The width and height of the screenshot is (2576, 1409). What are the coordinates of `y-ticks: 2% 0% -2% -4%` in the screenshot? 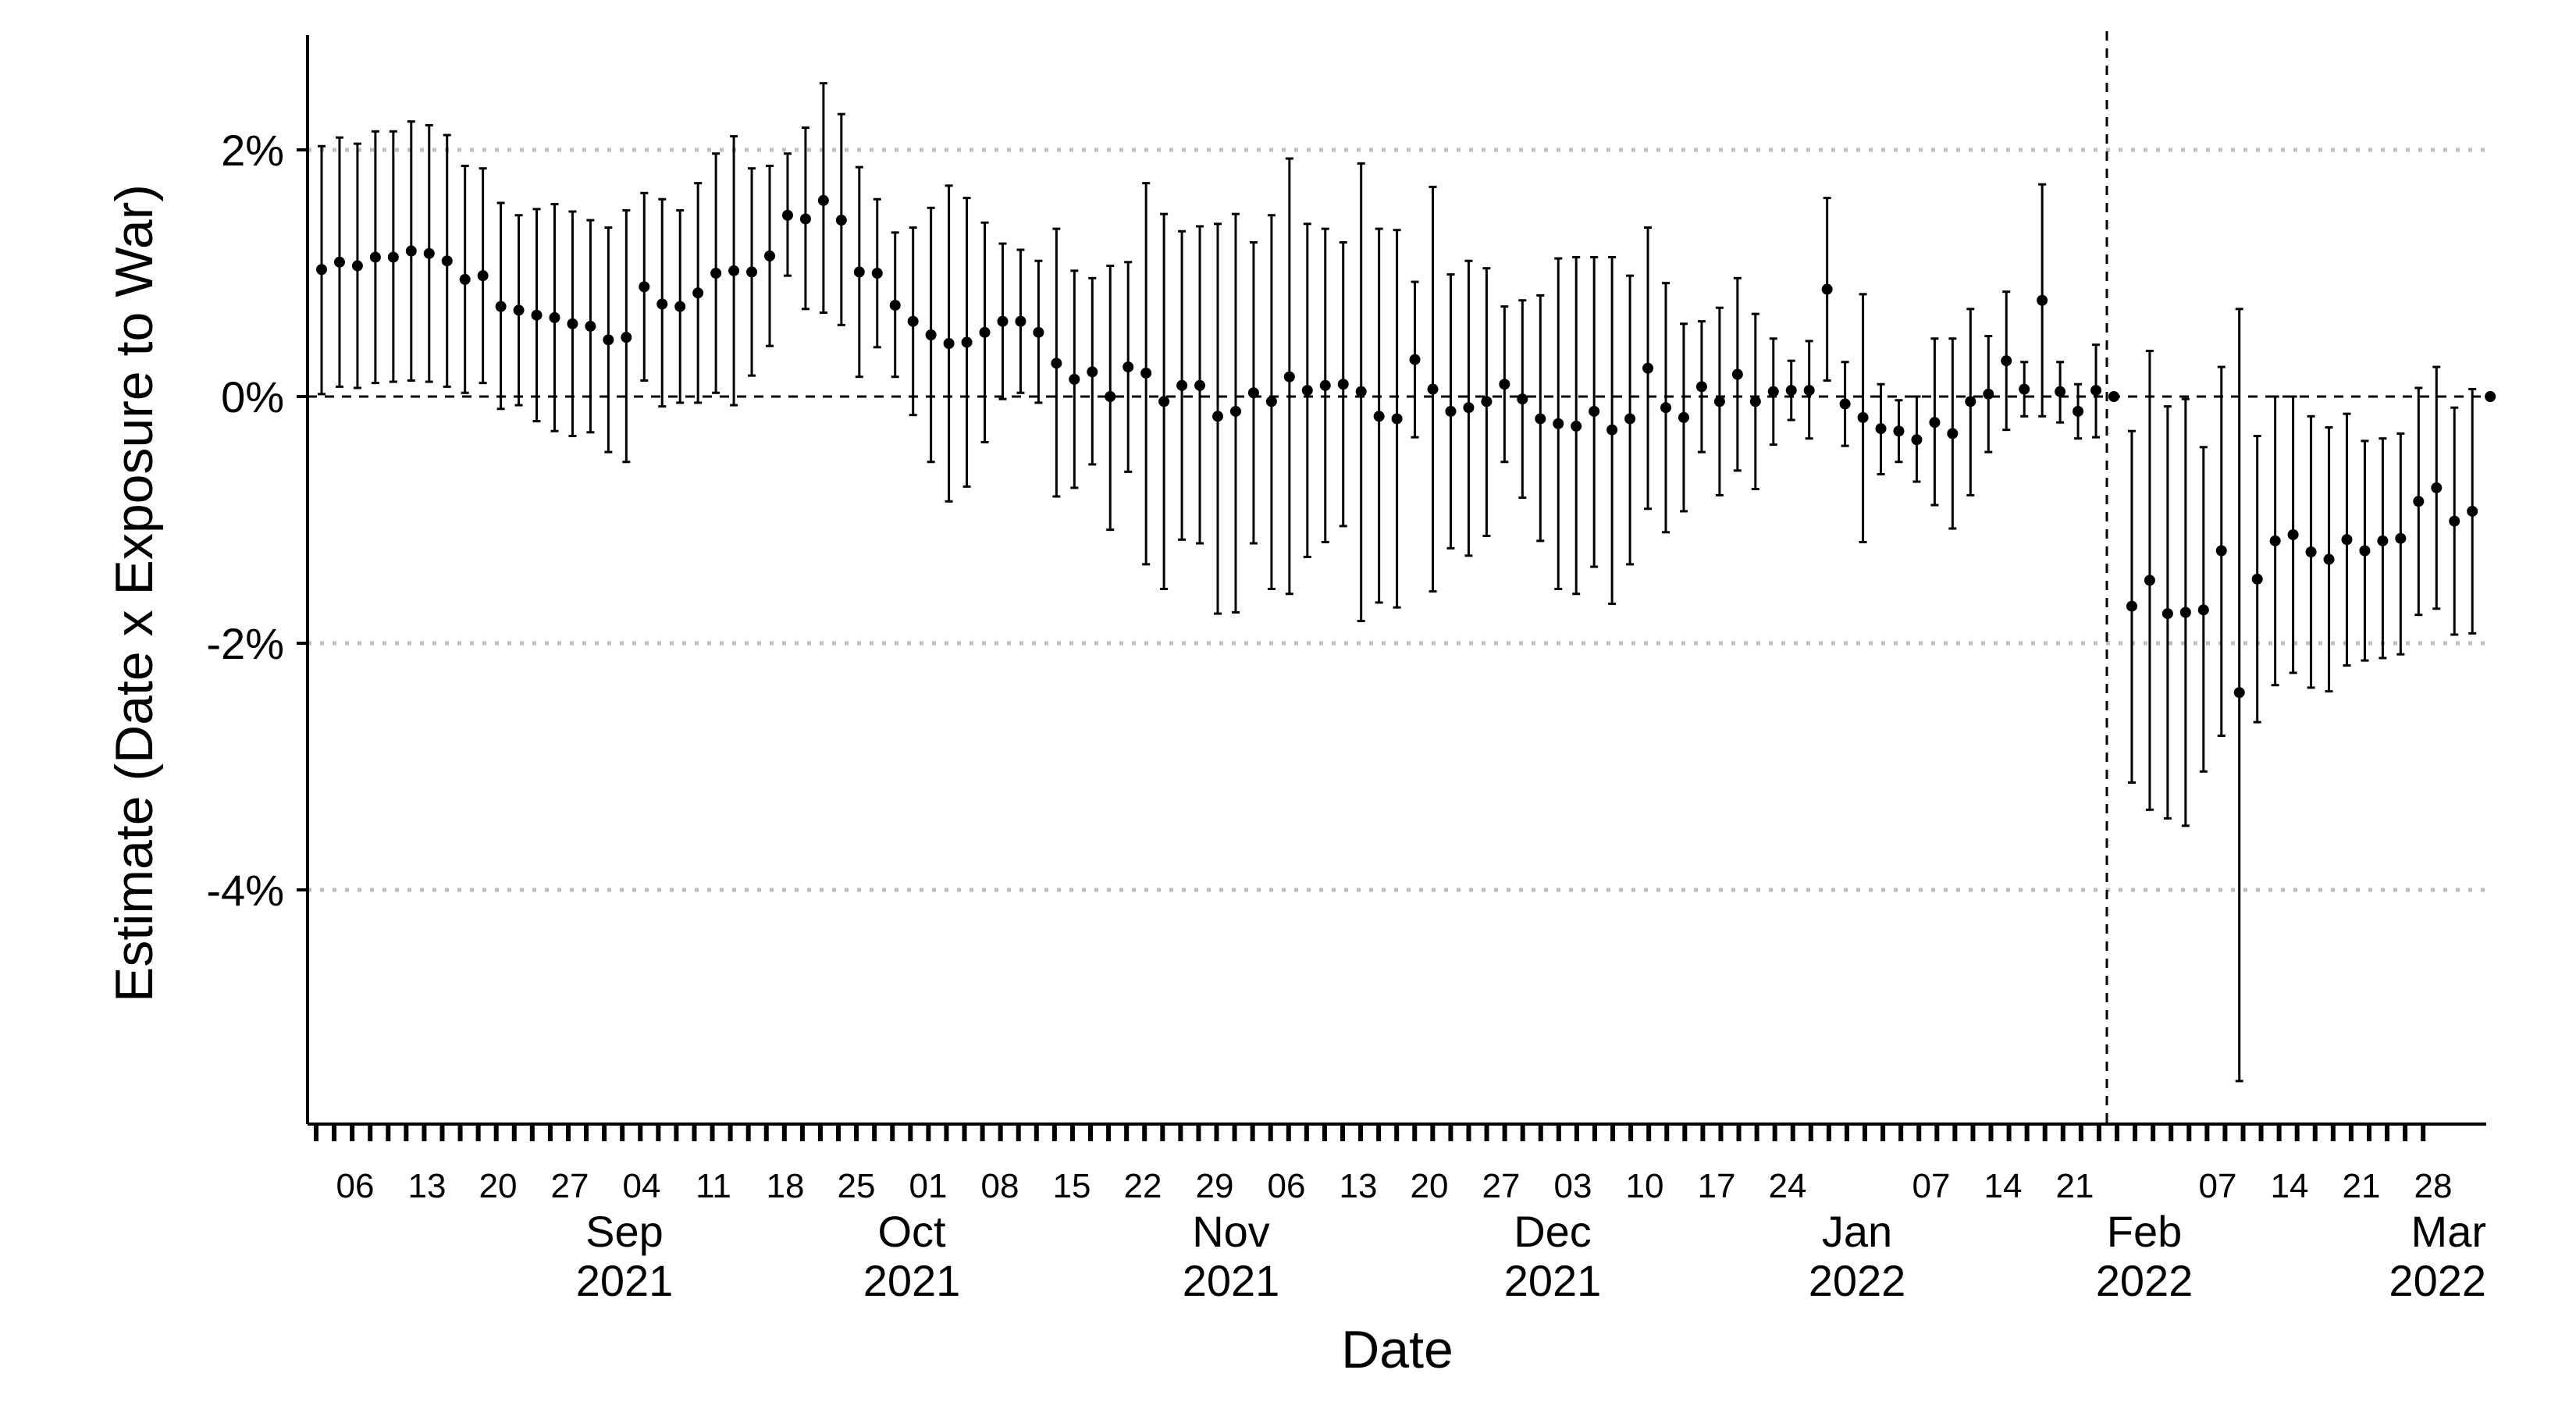 It's located at (257, 520).